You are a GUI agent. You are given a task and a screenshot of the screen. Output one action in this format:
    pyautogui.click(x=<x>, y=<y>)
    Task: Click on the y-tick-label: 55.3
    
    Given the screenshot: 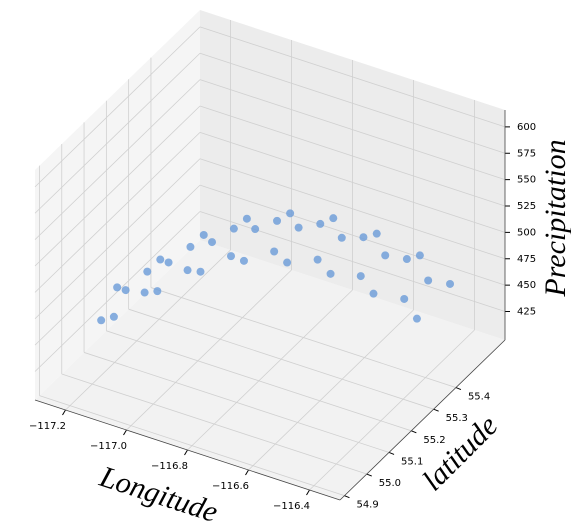 What is the action you would take?
    pyautogui.click(x=457, y=418)
    